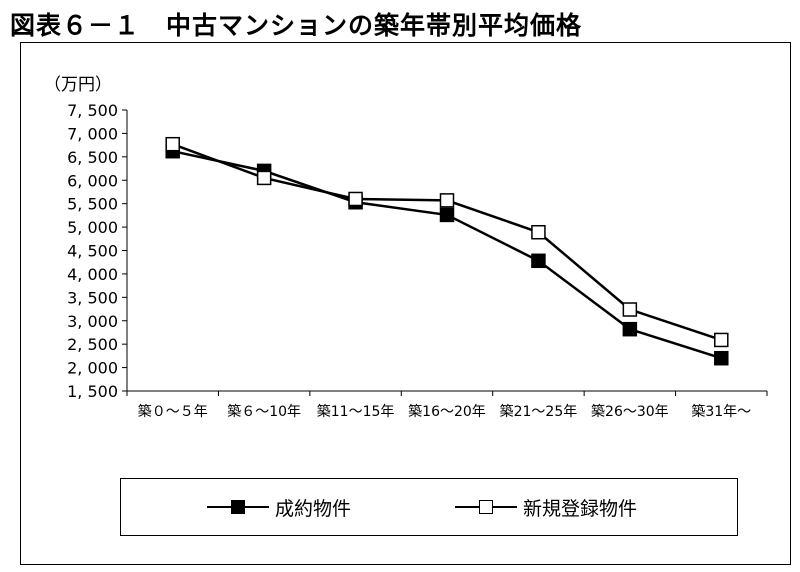 The width and height of the screenshot is (800, 572). I want to click on x-tick-label: 築11～15年, so click(356, 412).